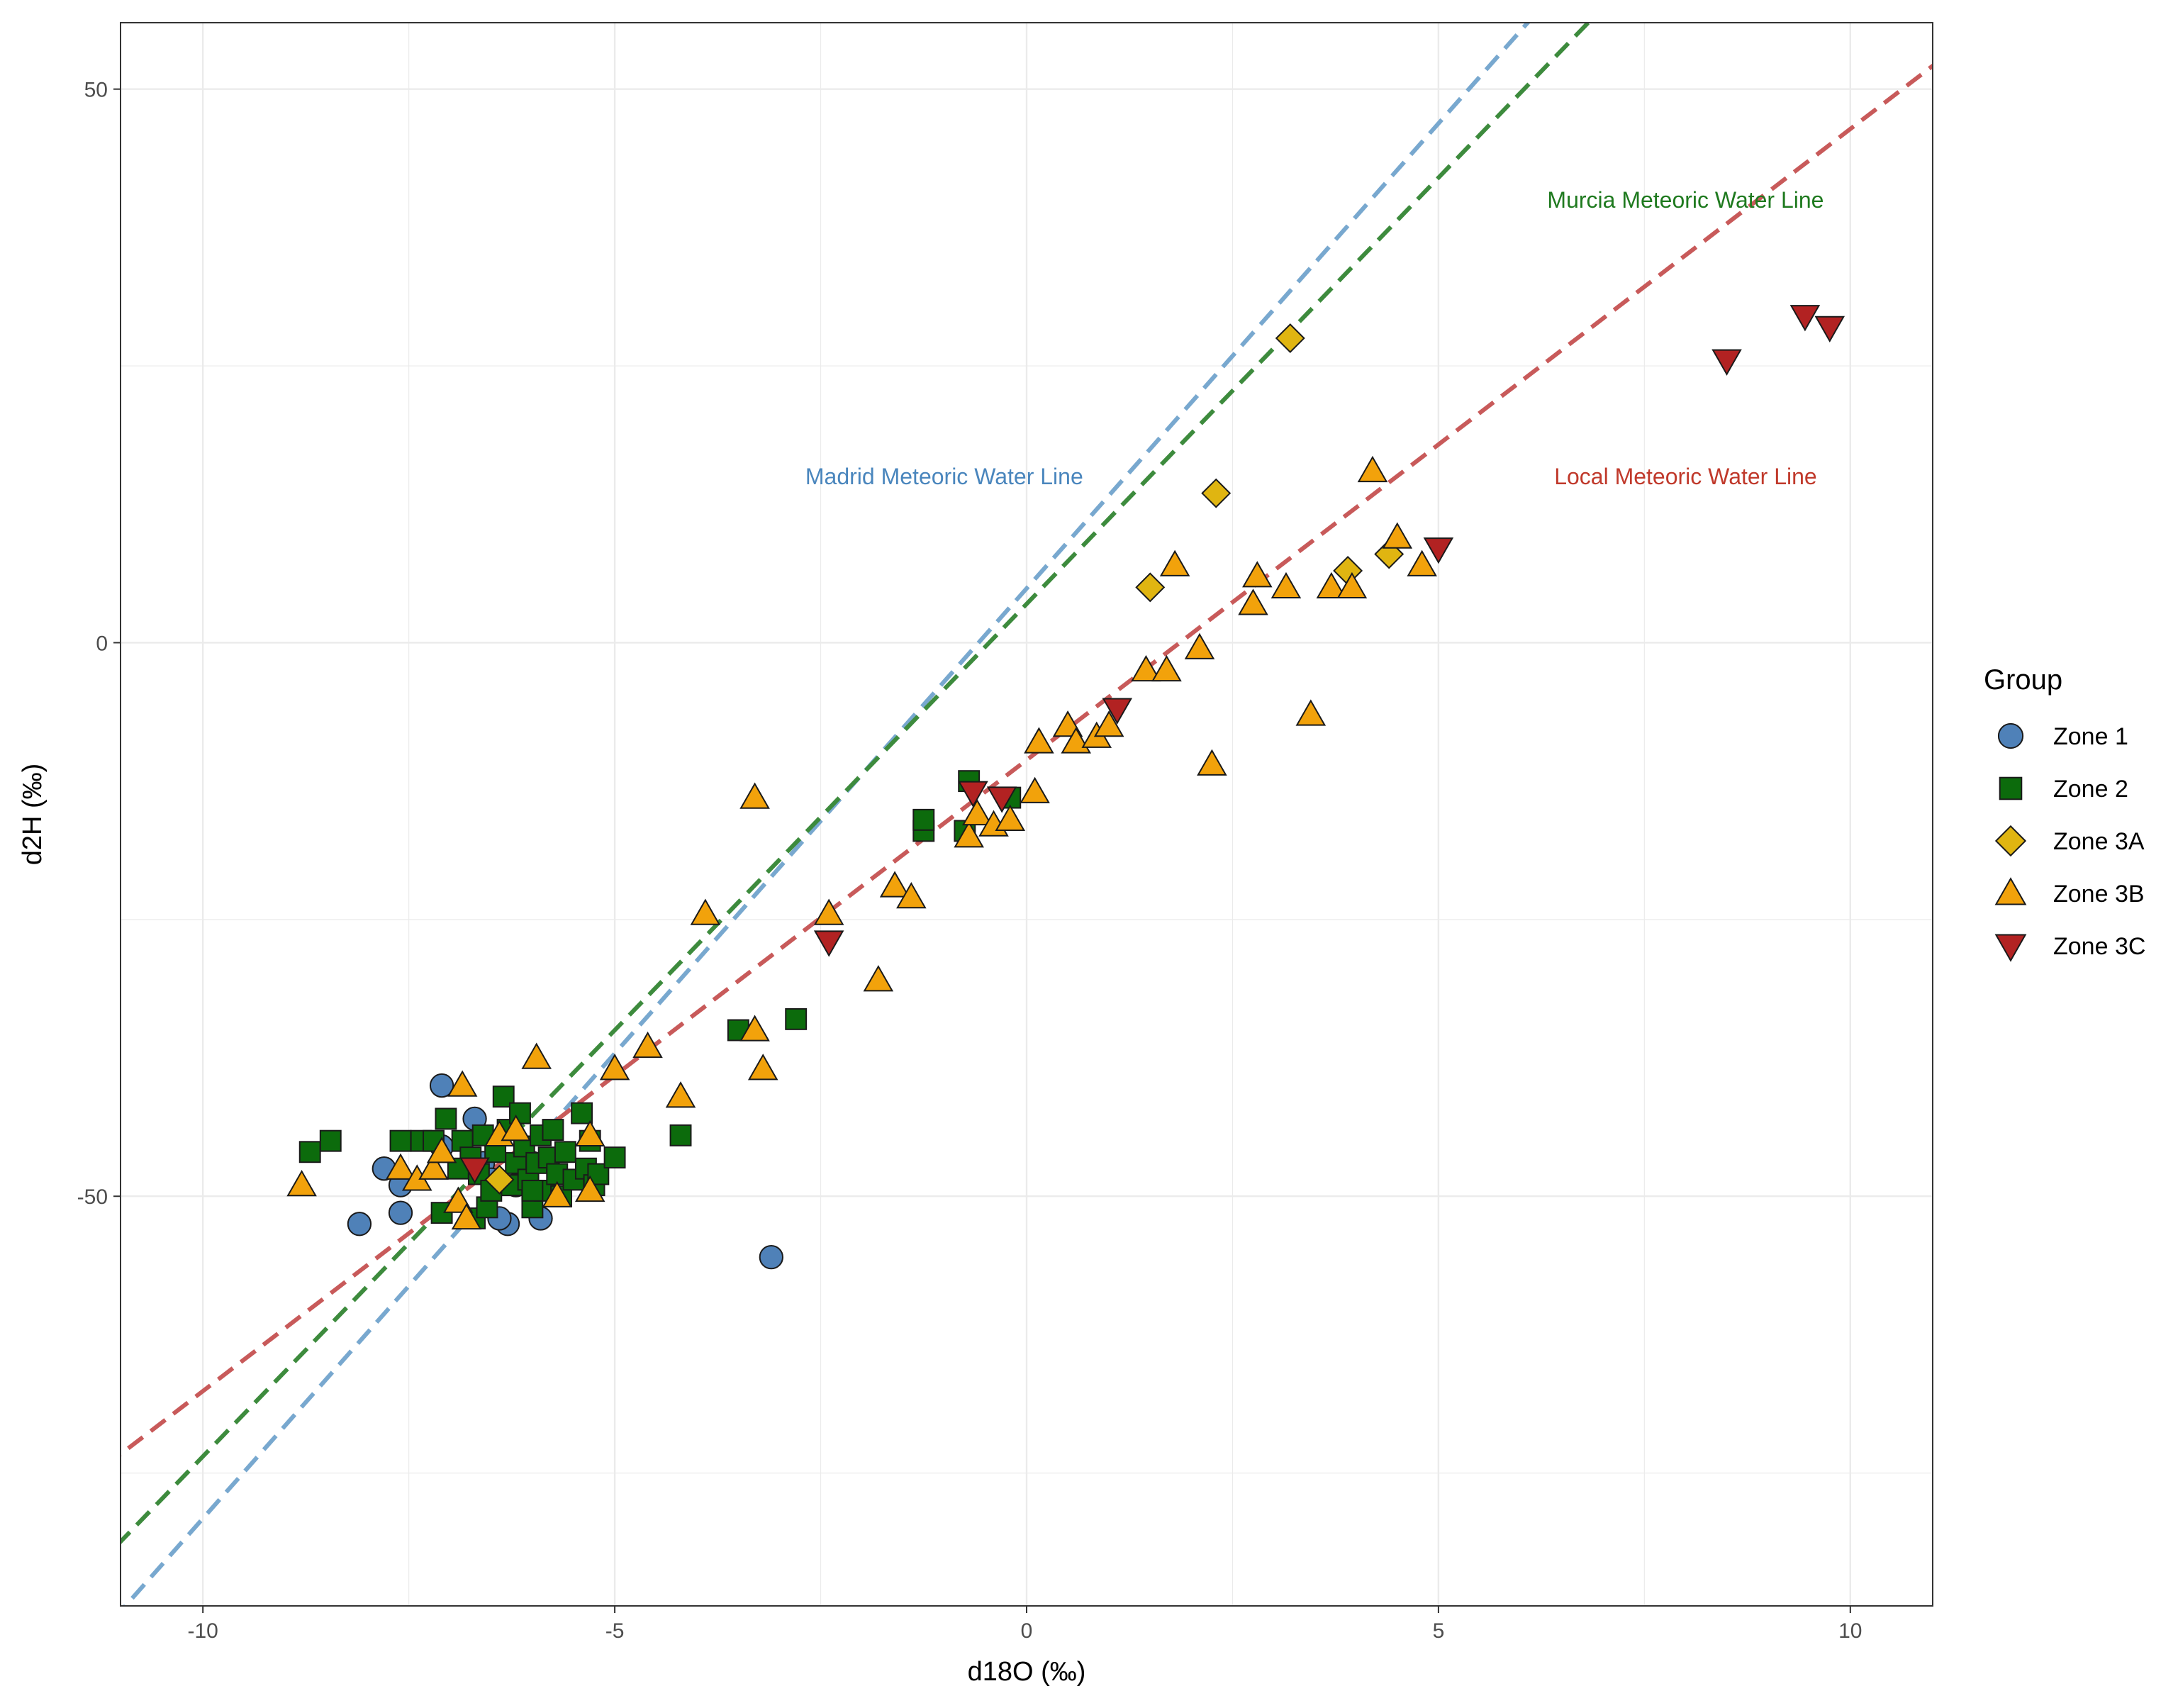 The image size is (2178, 1708). Describe the element at coordinates (33, 815) in the screenshot. I see `y-axis-title: d2H (‰)` at that location.